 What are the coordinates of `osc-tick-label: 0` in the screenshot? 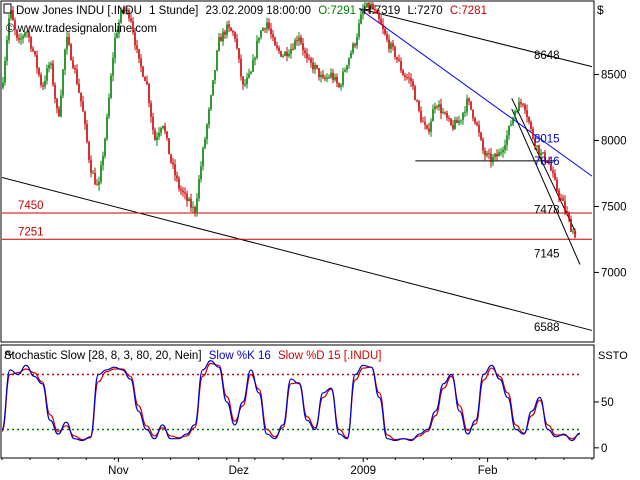 It's located at (604, 449).